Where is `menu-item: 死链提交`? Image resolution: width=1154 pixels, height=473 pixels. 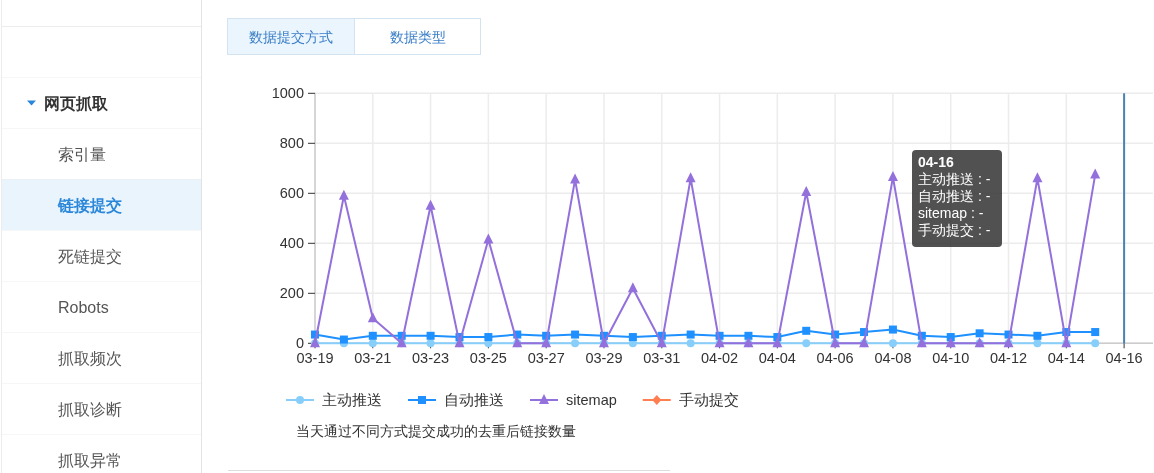
menu-item: 死链提交 is located at coordinates (101, 256).